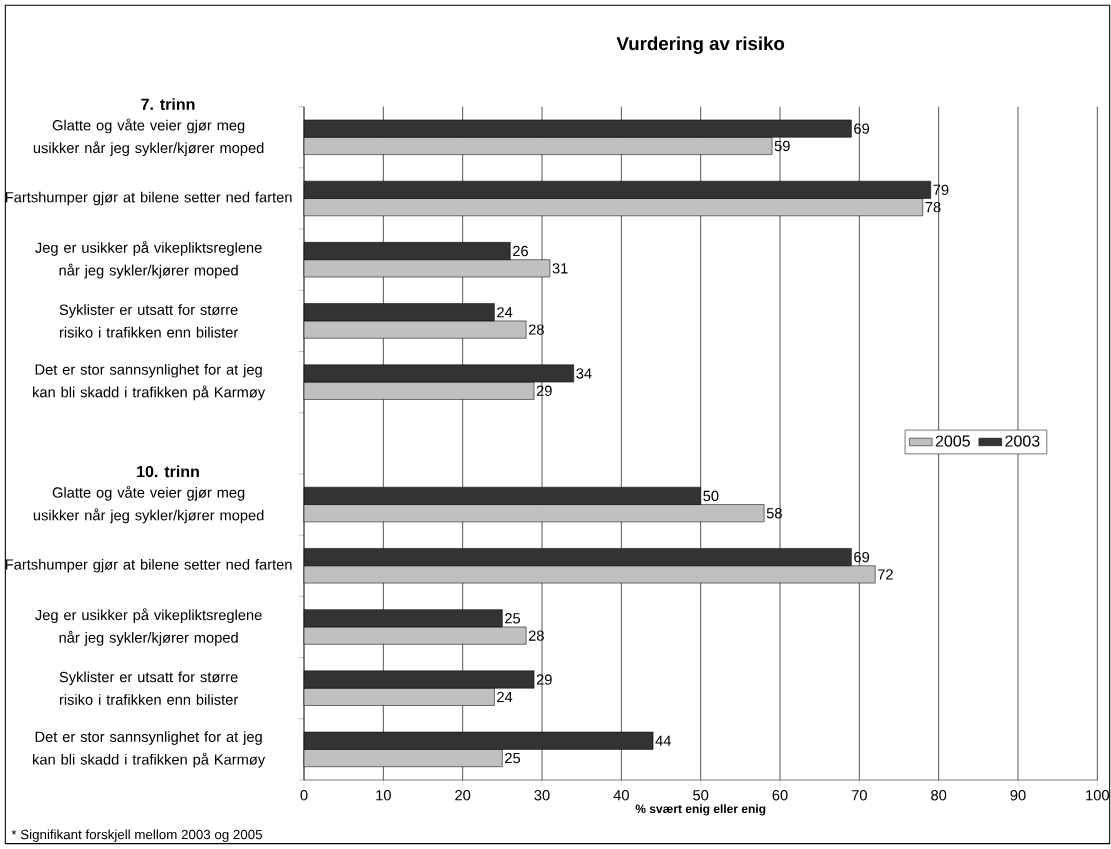 This screenshot has width=1111, height=849. I want to click on x-tick-label: 80, so click(939, 795).